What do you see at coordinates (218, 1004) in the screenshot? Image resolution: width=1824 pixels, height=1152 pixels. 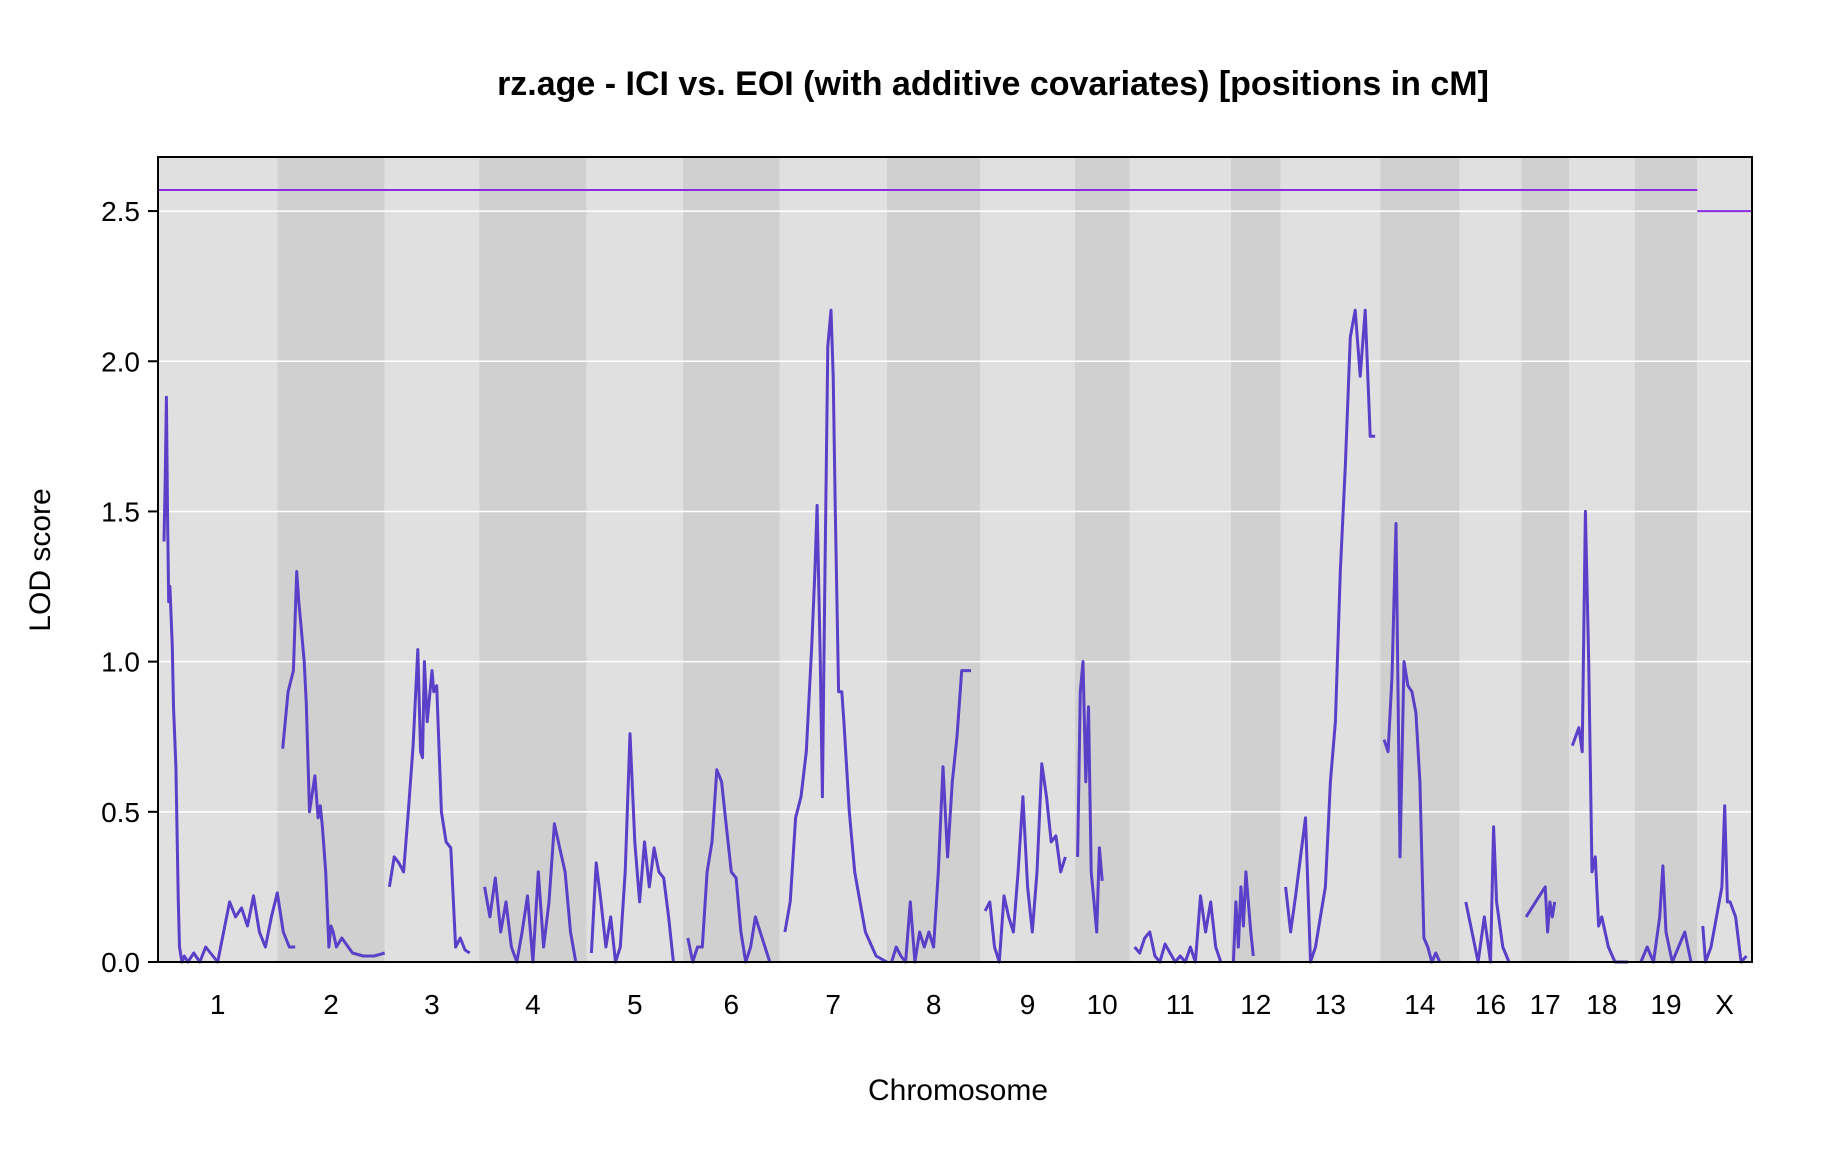 I see `x-tick-label-1: 1` at bounding box center [218, 1004].